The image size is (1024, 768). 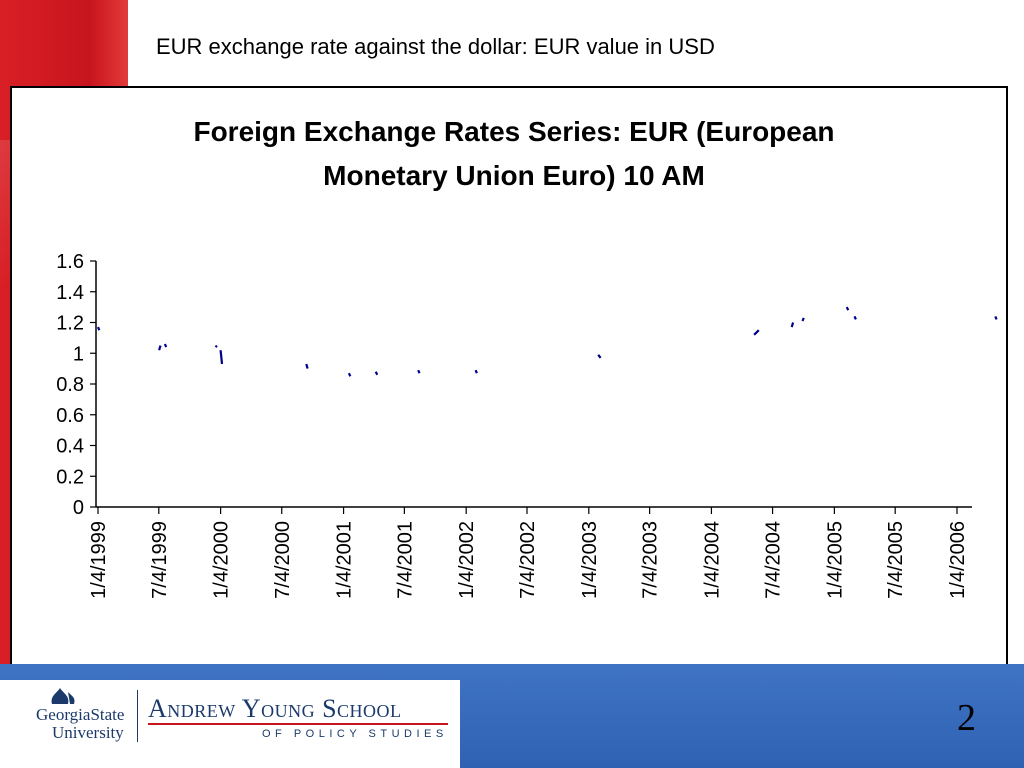 What do you see at coordinates (651, 560) in the screenshot?
I see `x-tick-label: 7/4/2003` at bounding box center [651, 560].